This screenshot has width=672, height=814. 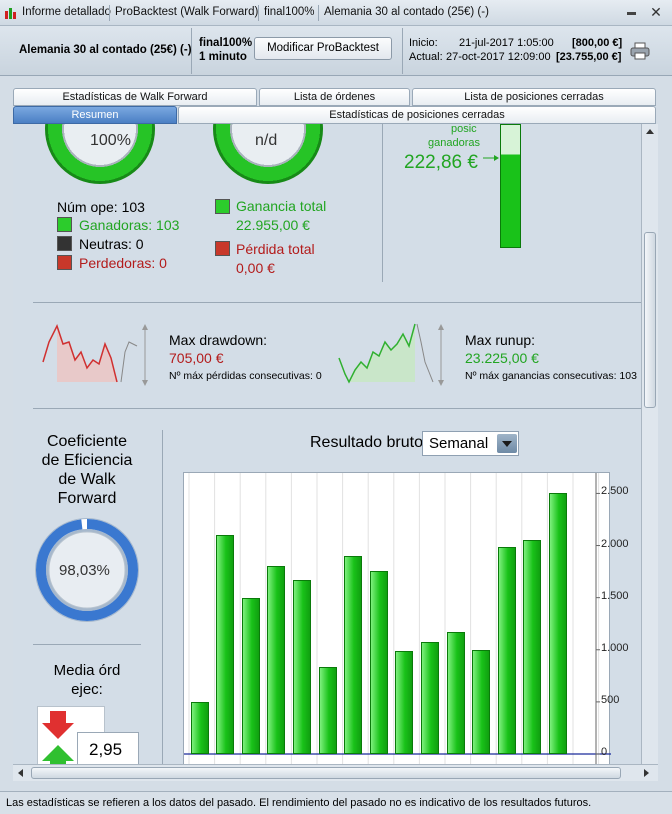 I want to click on neutral-swatch, so click(x=64, y=243).